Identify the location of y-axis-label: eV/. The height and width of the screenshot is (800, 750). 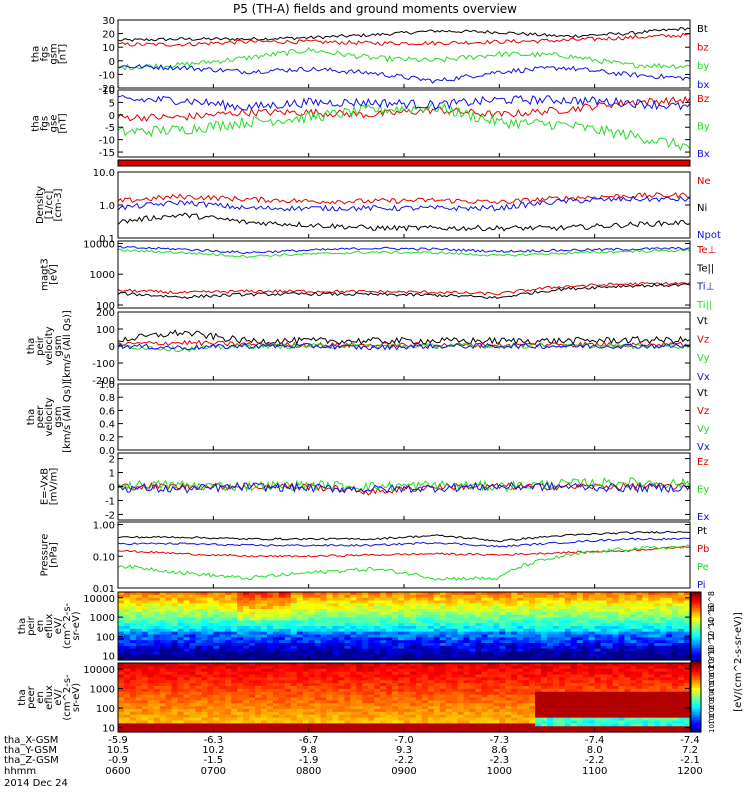
(58, 625).